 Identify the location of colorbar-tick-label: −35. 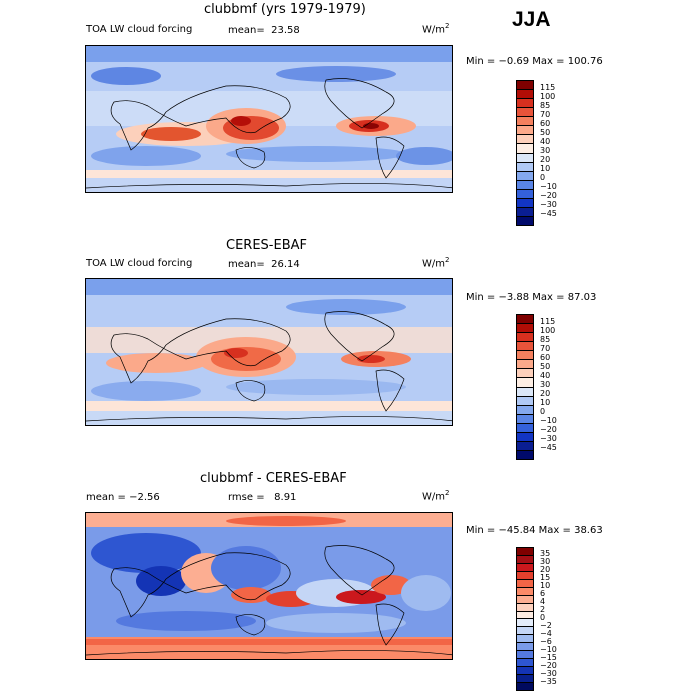
(548, 681).